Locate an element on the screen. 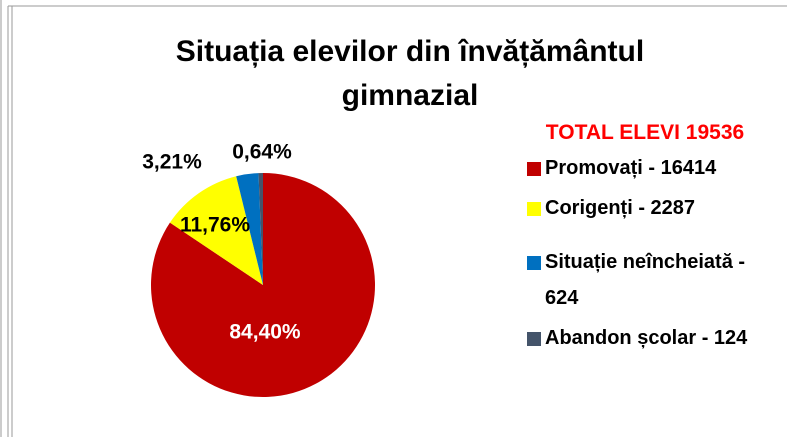  legend-entry: Abandon școlar - 124 is located at coordinates (637, 338).